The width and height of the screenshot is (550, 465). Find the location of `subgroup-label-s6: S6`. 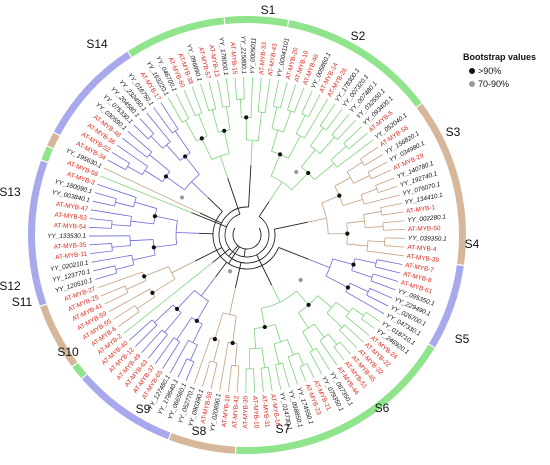

subgroup-label-s6: S6 is located at coordinates (382, 408).